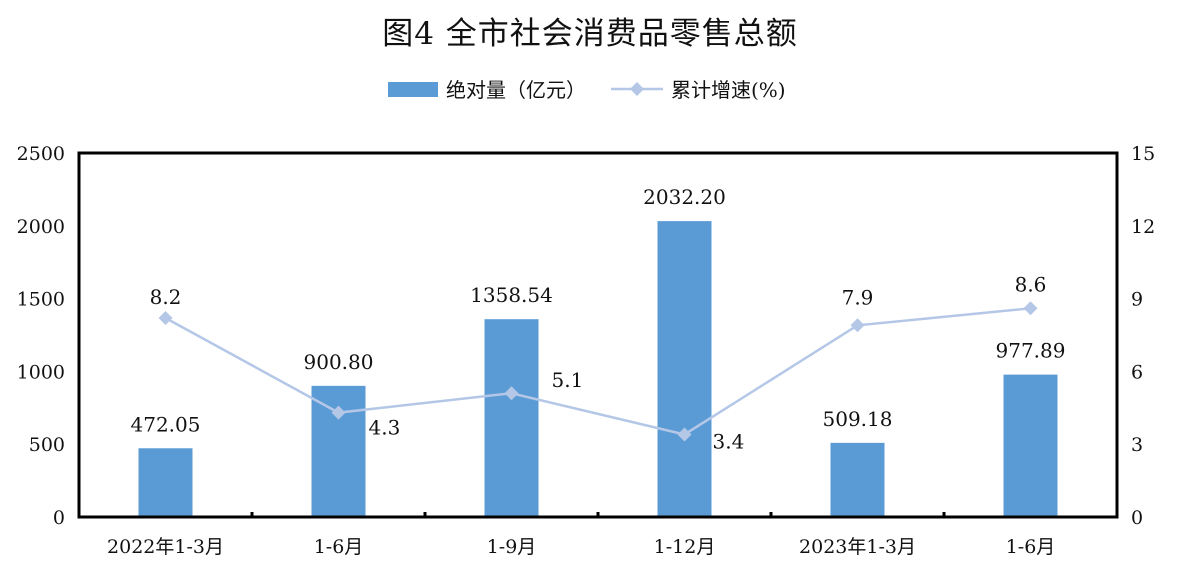  I want to click on y-right-tick-label: 3, so click(1137, 445).